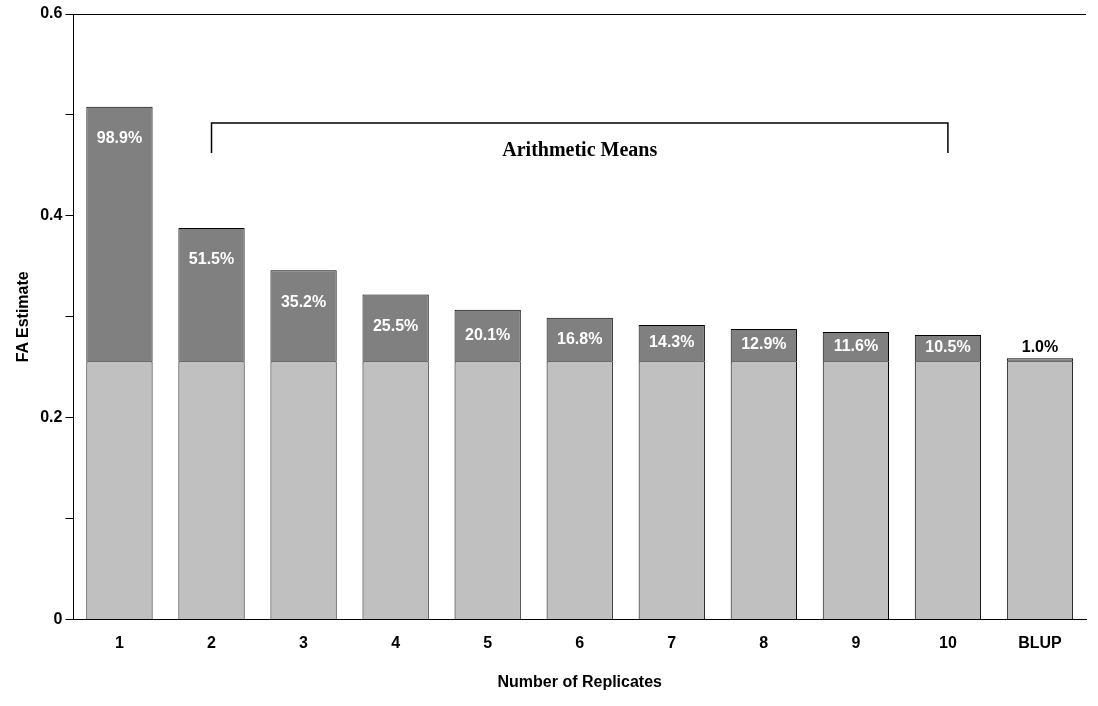 This screenshot has width=1098, height=706. Describe the element at coordinates (856, 642) in the screenshot. I see `x-tick-label: 9` at that location.